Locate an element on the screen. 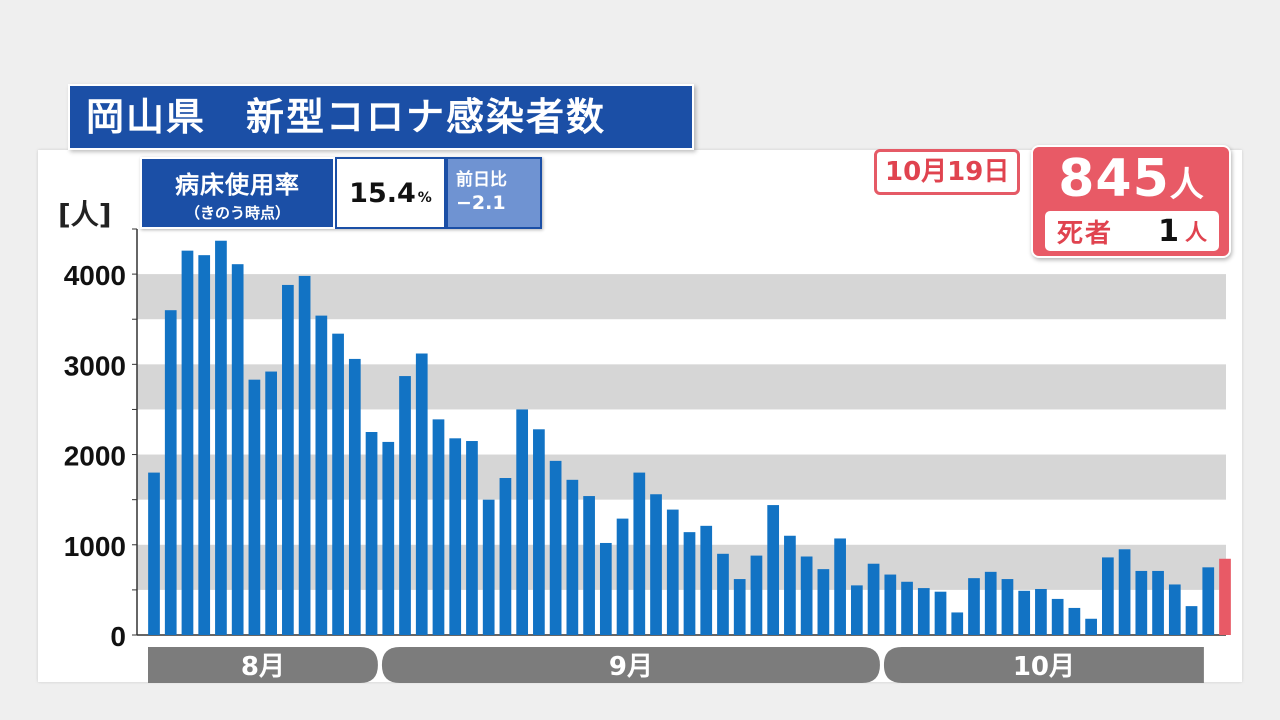  y-axis-unit-label: [人] is located at coordinates (85, 214).